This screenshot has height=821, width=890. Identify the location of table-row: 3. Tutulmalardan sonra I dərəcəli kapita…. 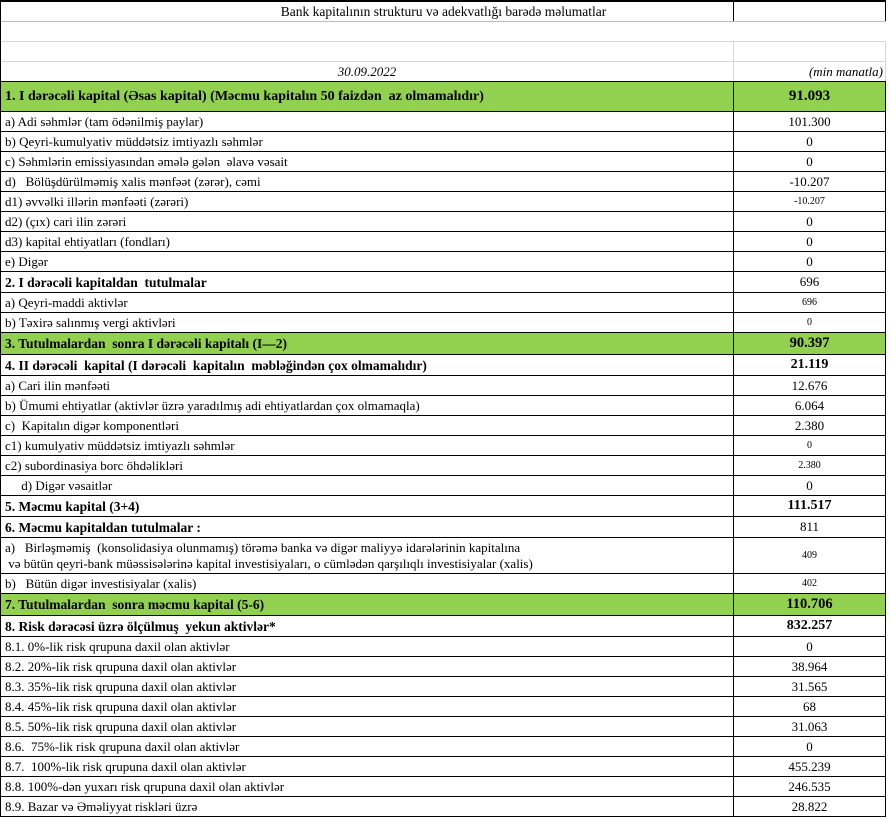
(443, 344).